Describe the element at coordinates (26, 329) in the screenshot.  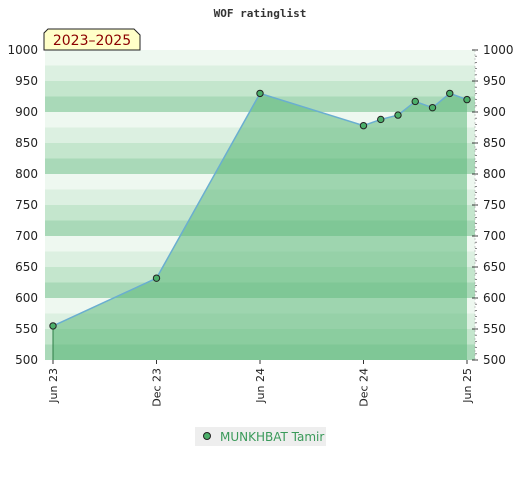
I see `y-tick-label-left: 550` at that location.